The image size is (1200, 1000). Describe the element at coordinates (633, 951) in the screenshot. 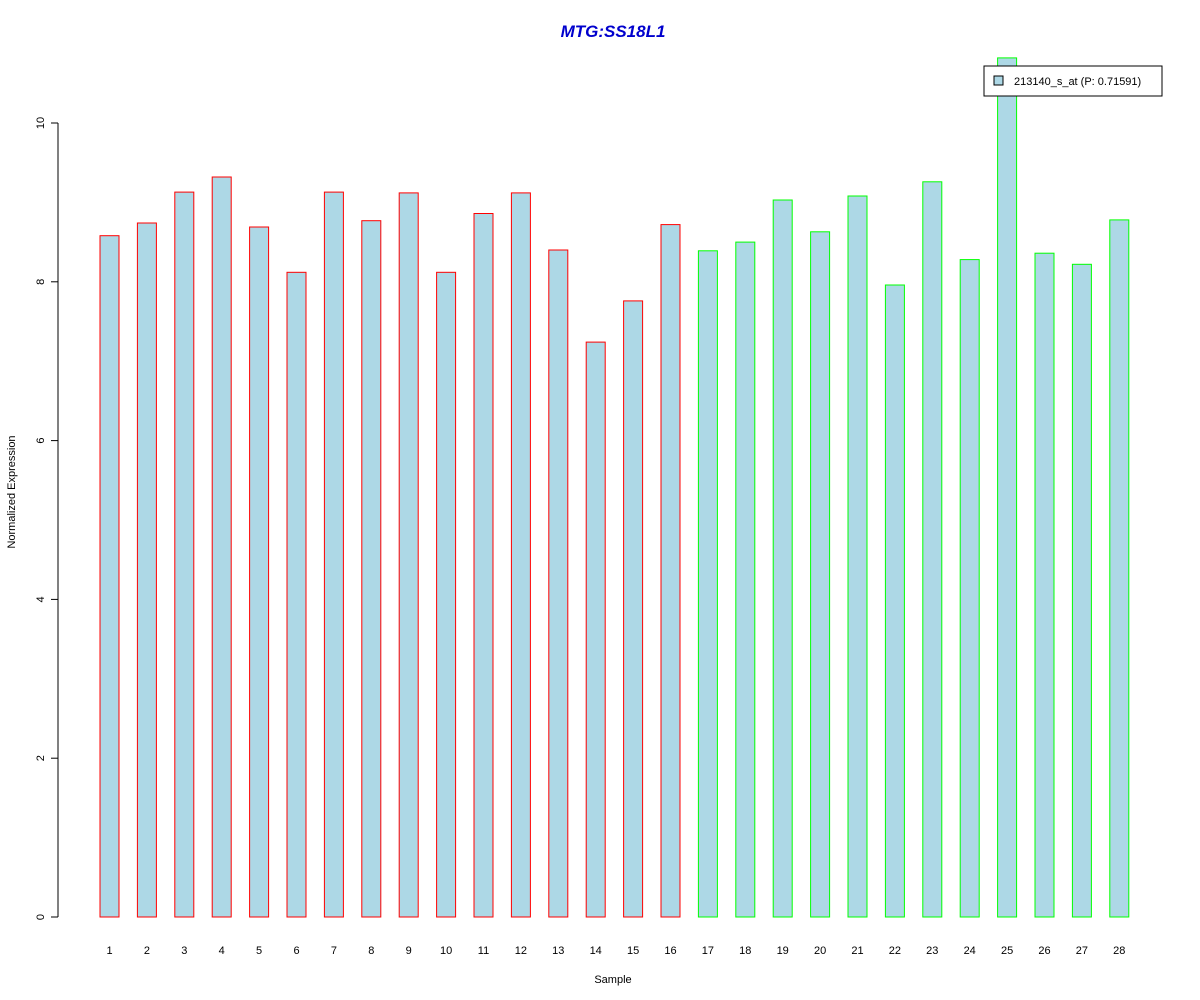

I see `x-tick-label: 15` at that location.